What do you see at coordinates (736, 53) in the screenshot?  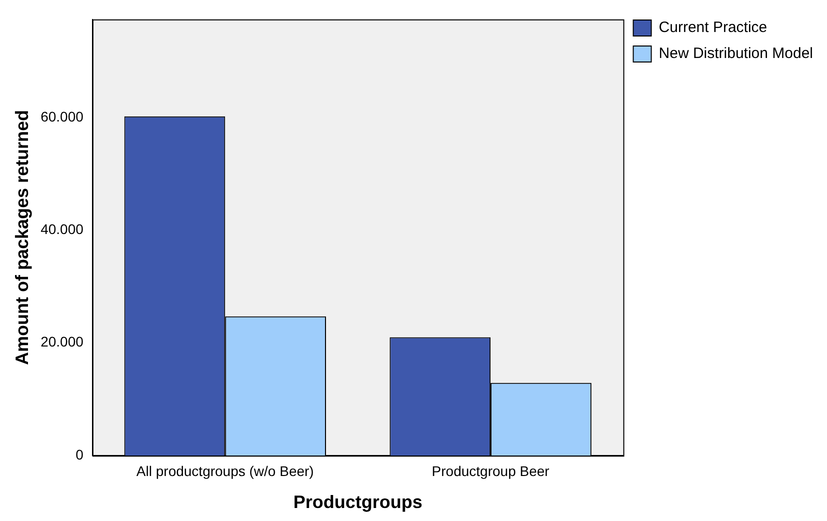 I see `legend-label: New Distribution Model` at bounding box center [736, 53].